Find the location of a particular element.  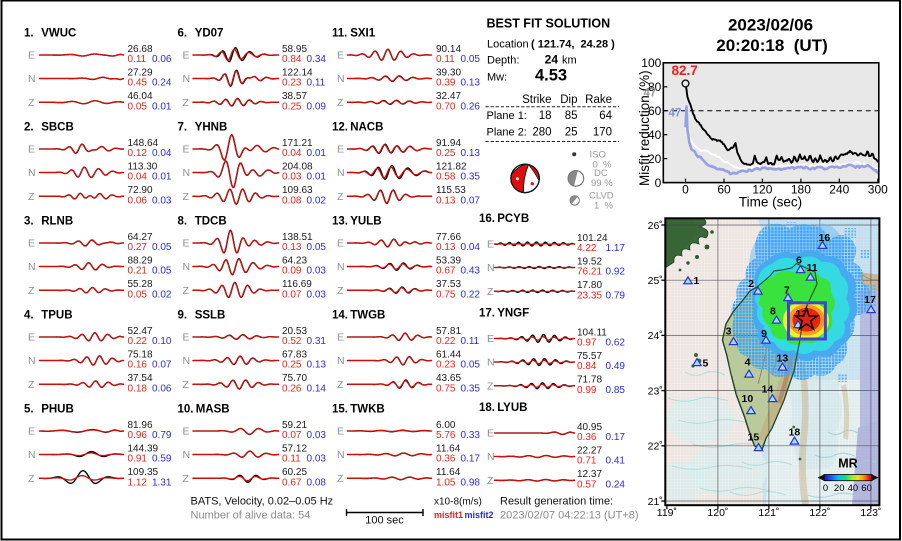

svg-text: SBCB is located at coordinates (57, 128).